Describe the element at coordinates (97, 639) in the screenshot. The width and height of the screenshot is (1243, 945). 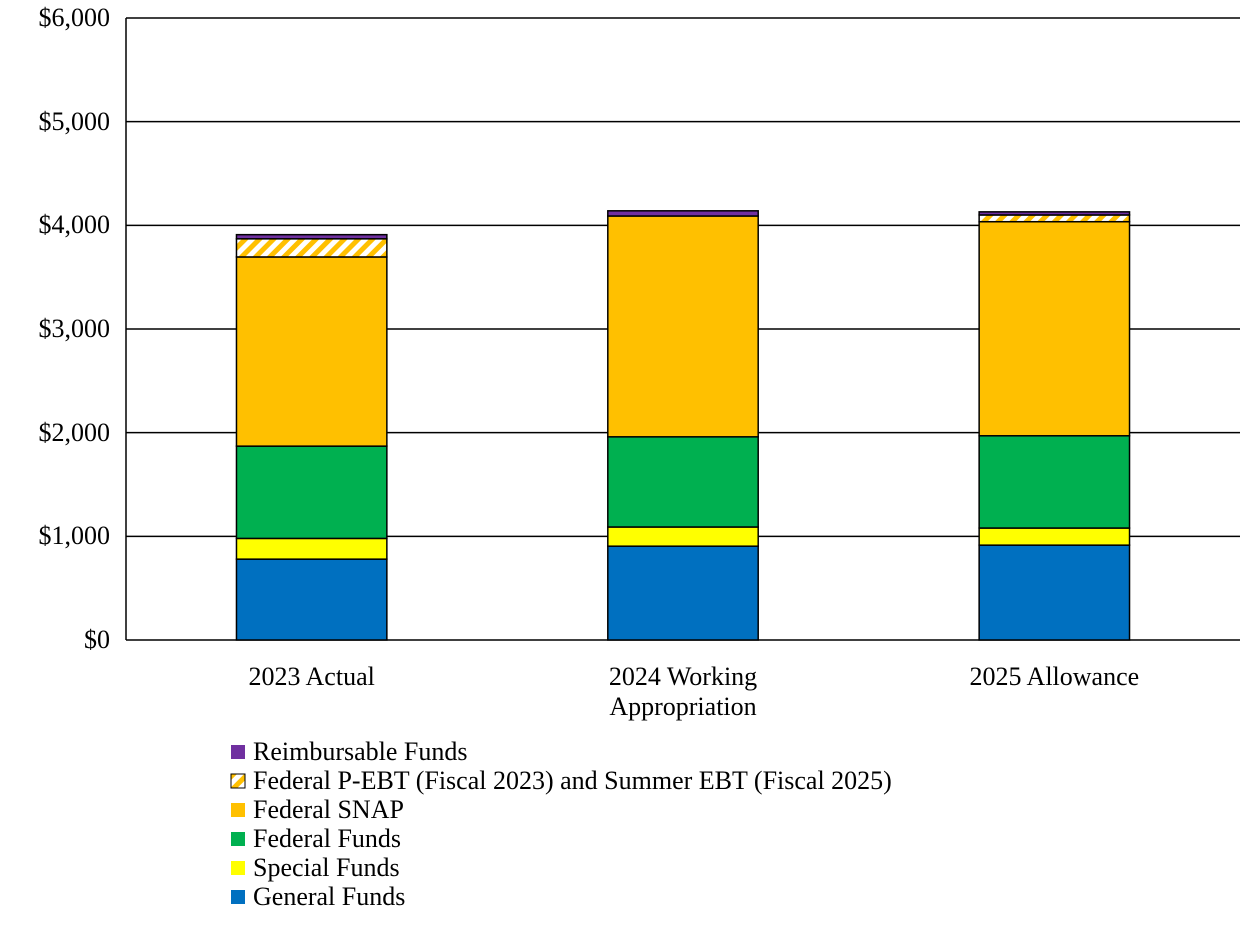
I see `y-tick-label: $0` at that location.